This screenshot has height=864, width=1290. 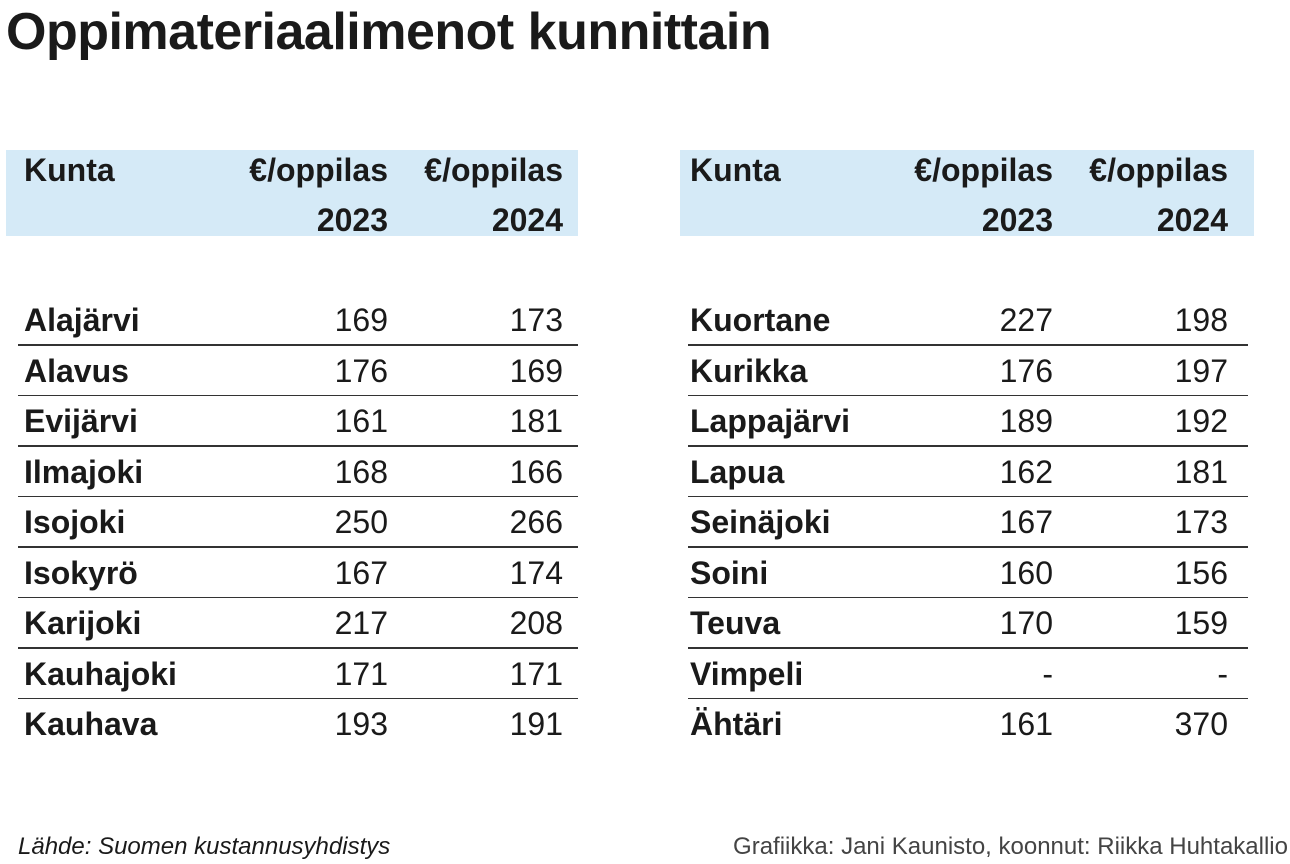 What do you see at coordinates (81, 572) in the screenshot?
I see `row-name: Isokyrö` at bounding box center [81, 572].